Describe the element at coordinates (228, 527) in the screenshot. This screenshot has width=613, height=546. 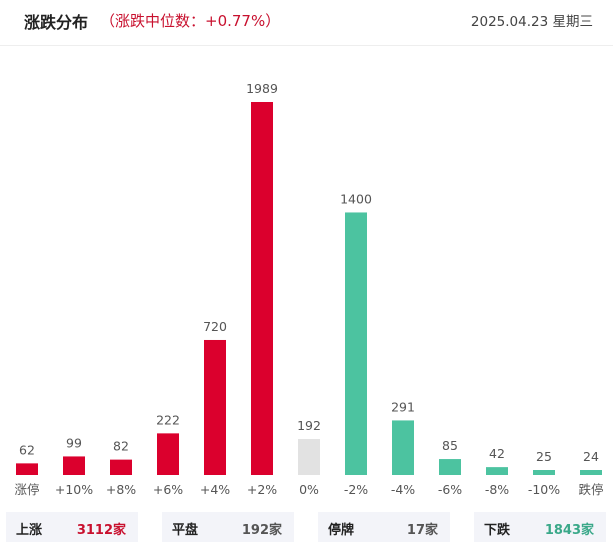
I see `summary-card-flat: 平盘 192家` at that location.